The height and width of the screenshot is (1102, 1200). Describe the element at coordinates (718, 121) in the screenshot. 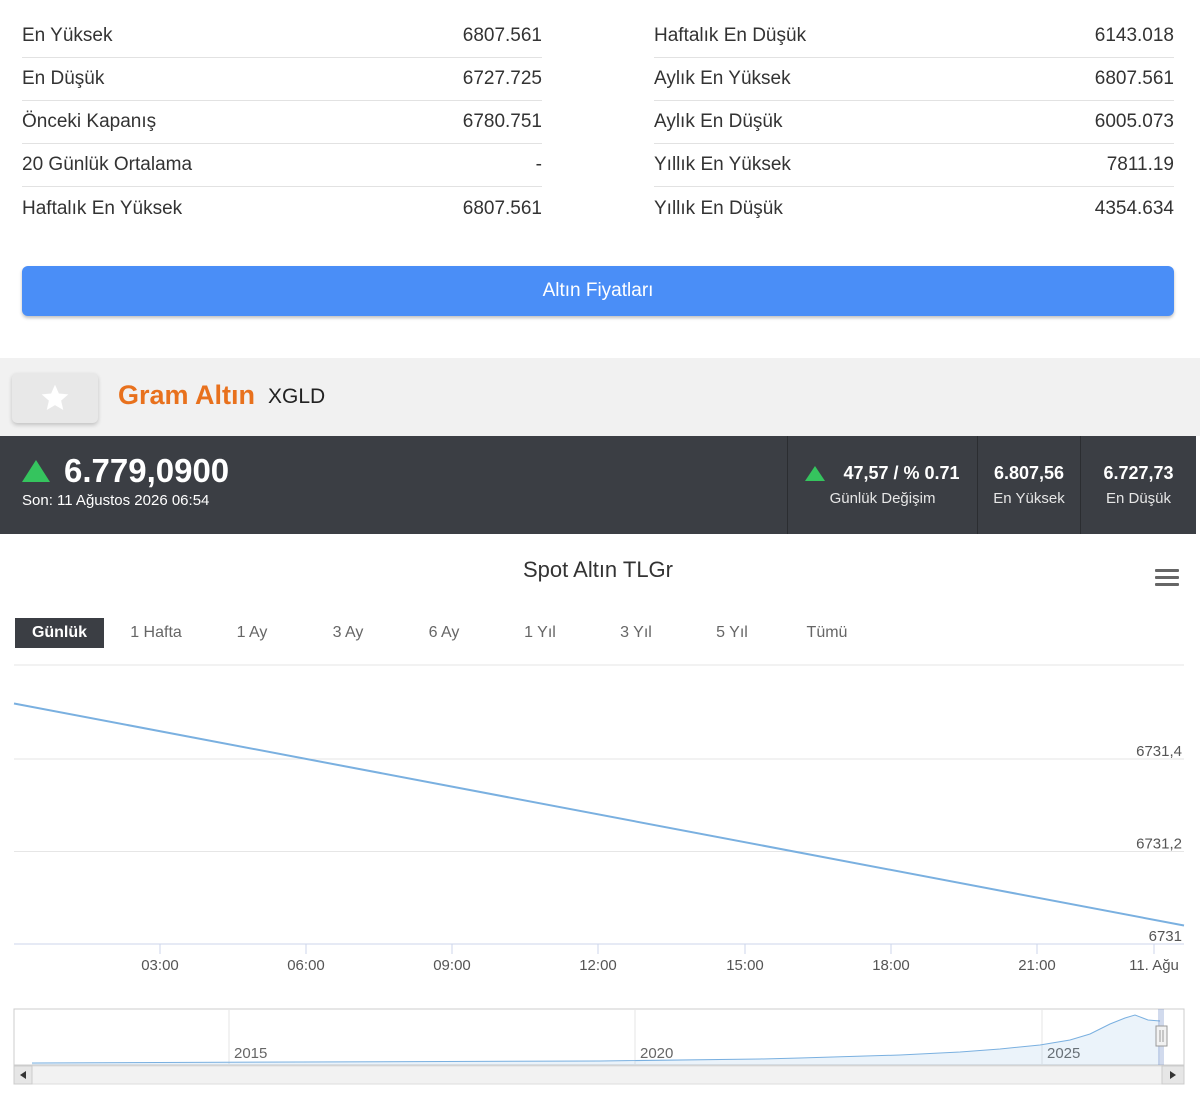

I see `stat-label: Aylık En Düşük` at that location.